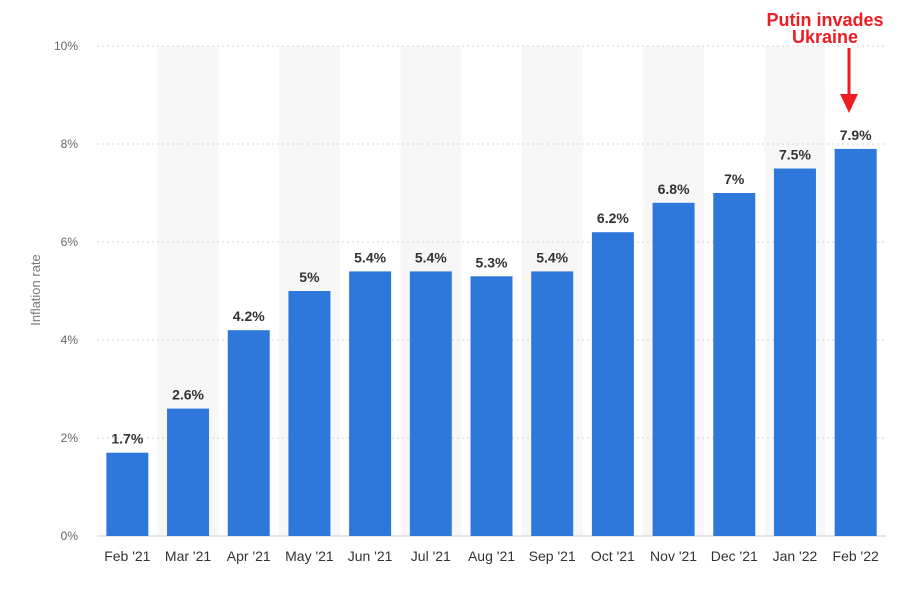 The width and height of the screenshot is (900, 593). I want to click on x-tick-label: Sep '21, so click(552, 556).